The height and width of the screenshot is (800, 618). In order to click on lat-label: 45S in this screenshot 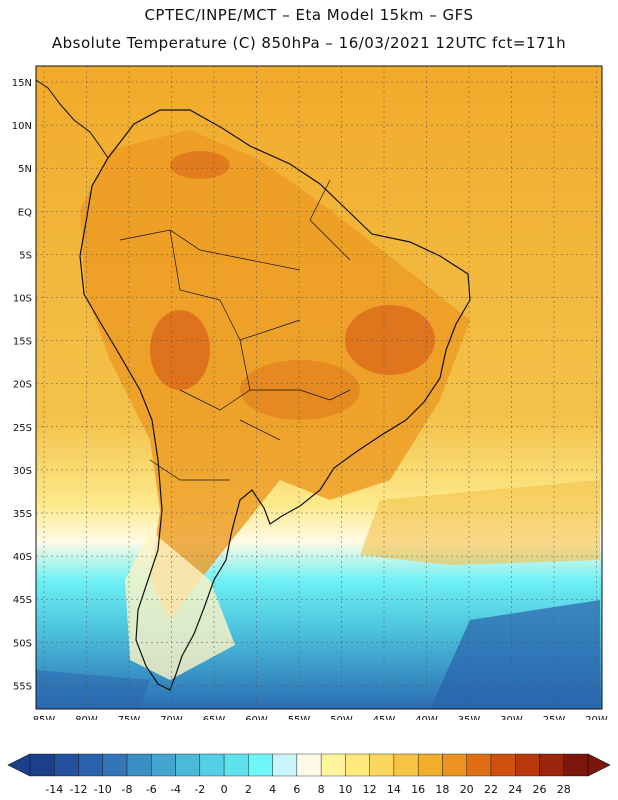, I will do `click(22, 600)`.